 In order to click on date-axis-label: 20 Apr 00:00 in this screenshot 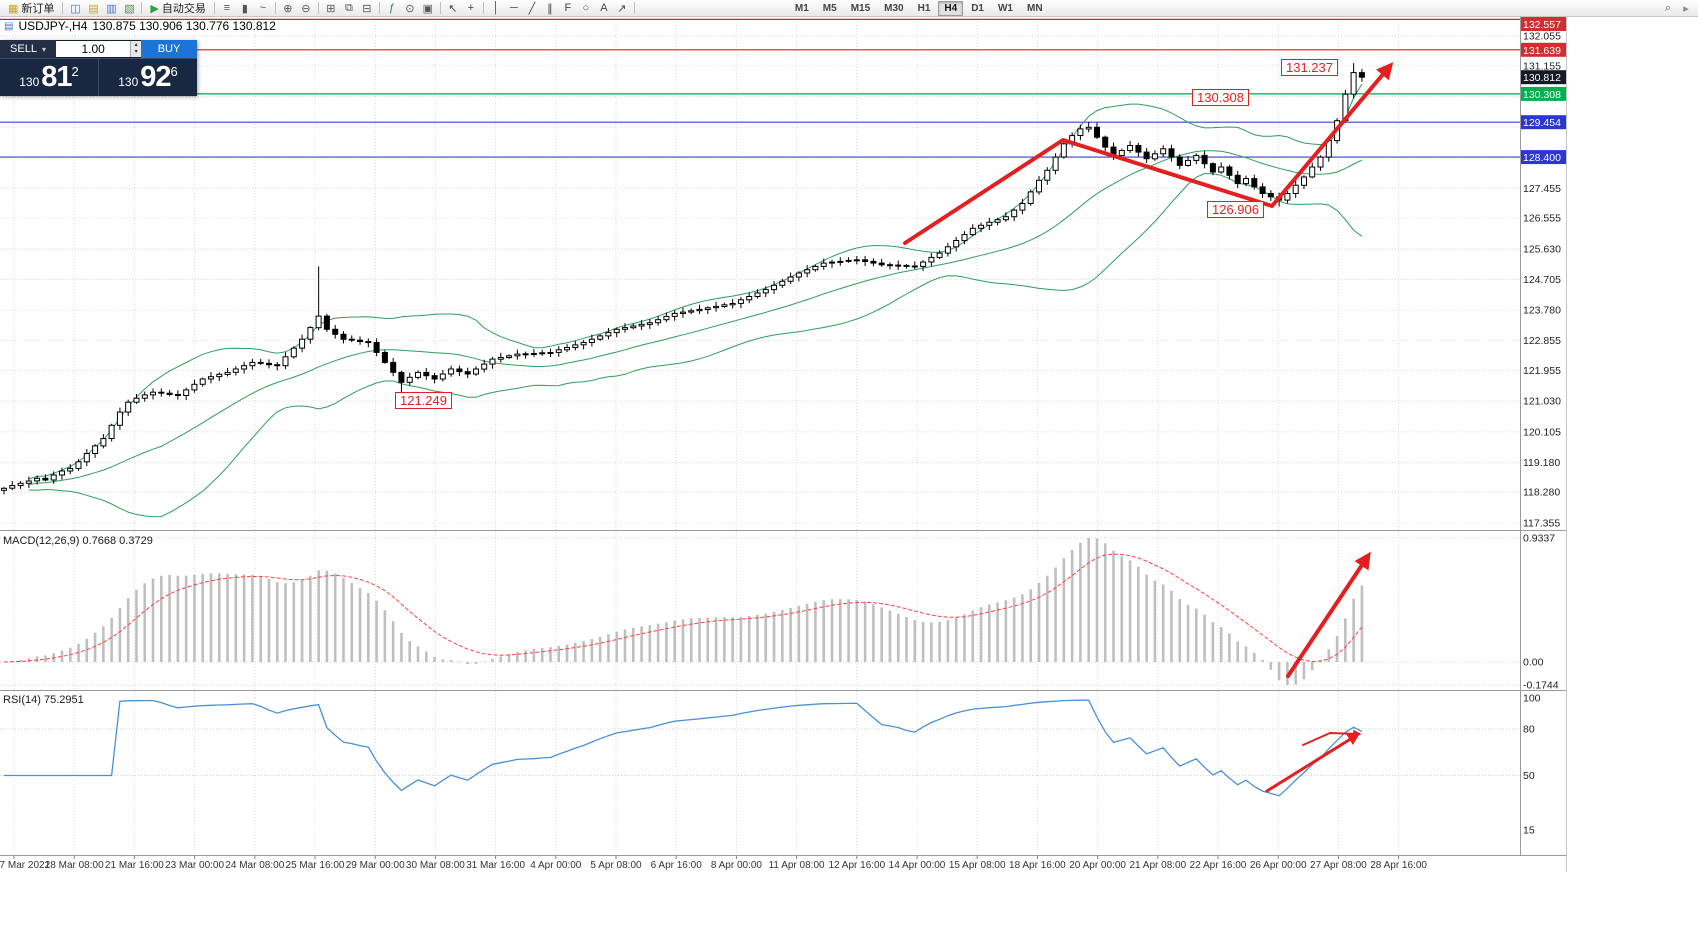, I will do `click(1097, 865)`.